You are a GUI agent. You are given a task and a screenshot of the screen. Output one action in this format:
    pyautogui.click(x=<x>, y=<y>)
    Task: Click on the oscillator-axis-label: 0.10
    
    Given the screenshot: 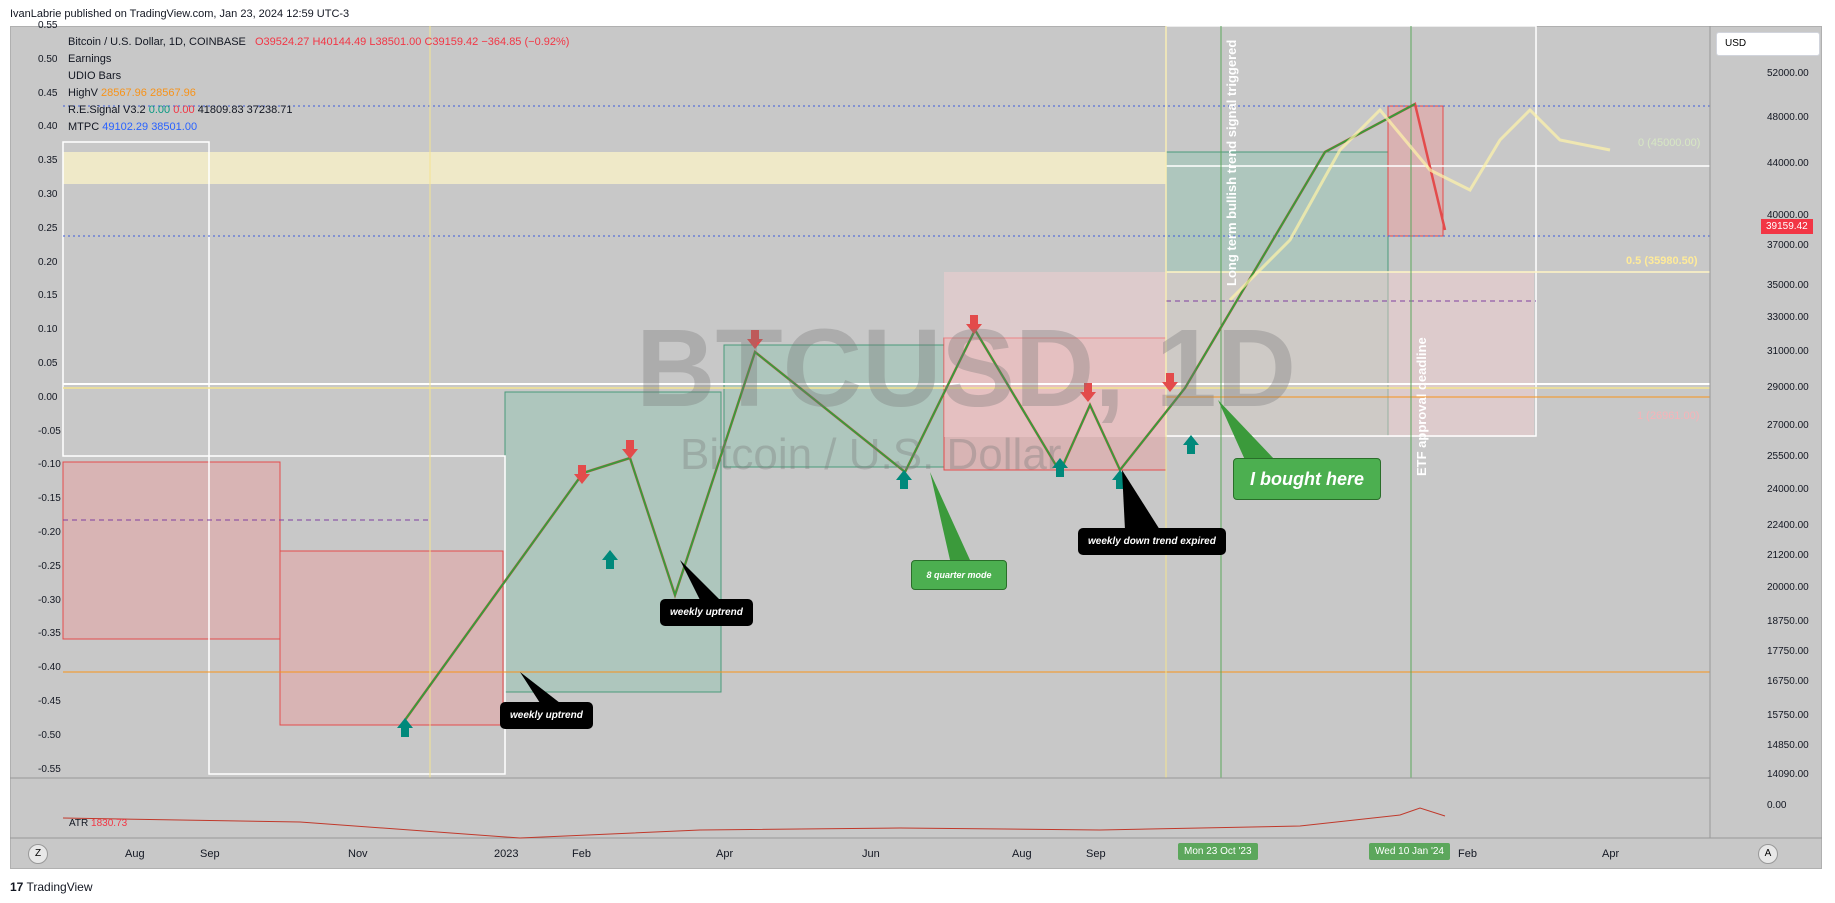 What is the action you would take?
    pyautogui.click(x=48, y=330)
    